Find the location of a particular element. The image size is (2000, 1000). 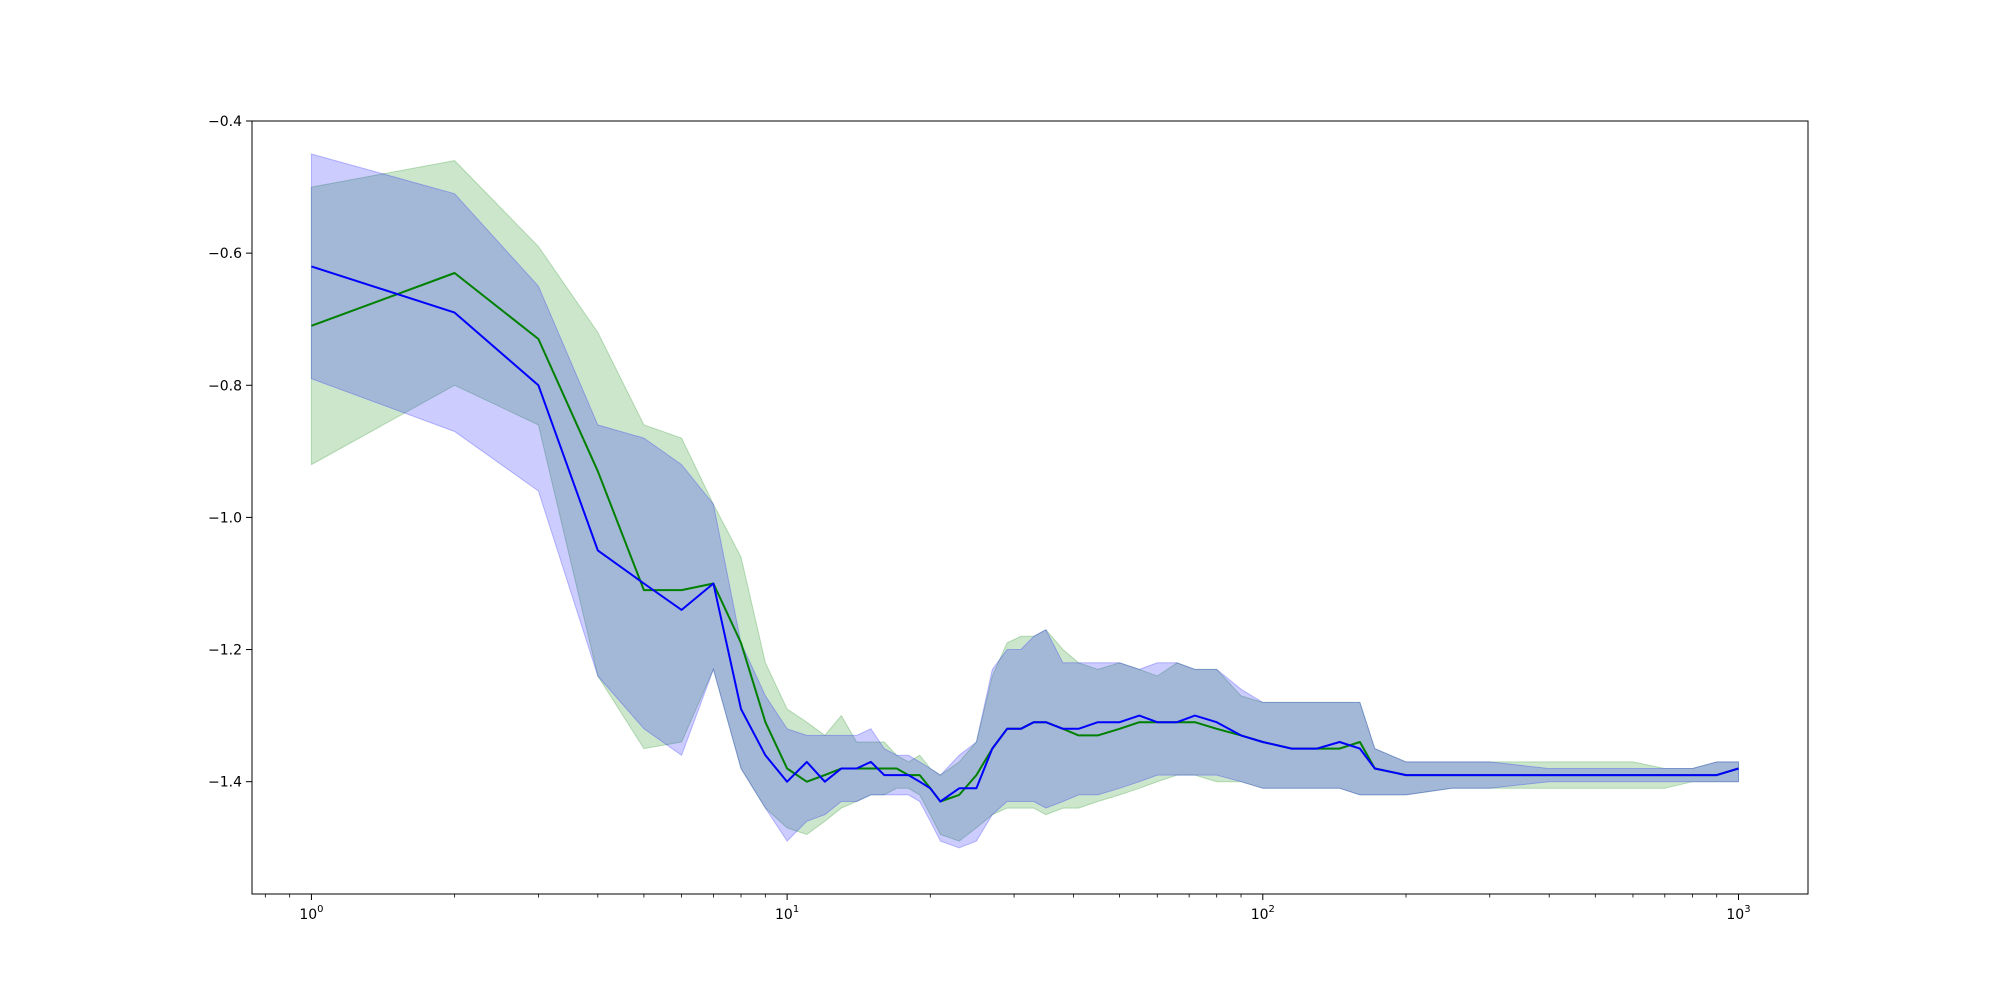

y-axis: −1.4 −1.2 −1.0 −0.8 −0.6 −0.4 is located at coordinates (230, 452).